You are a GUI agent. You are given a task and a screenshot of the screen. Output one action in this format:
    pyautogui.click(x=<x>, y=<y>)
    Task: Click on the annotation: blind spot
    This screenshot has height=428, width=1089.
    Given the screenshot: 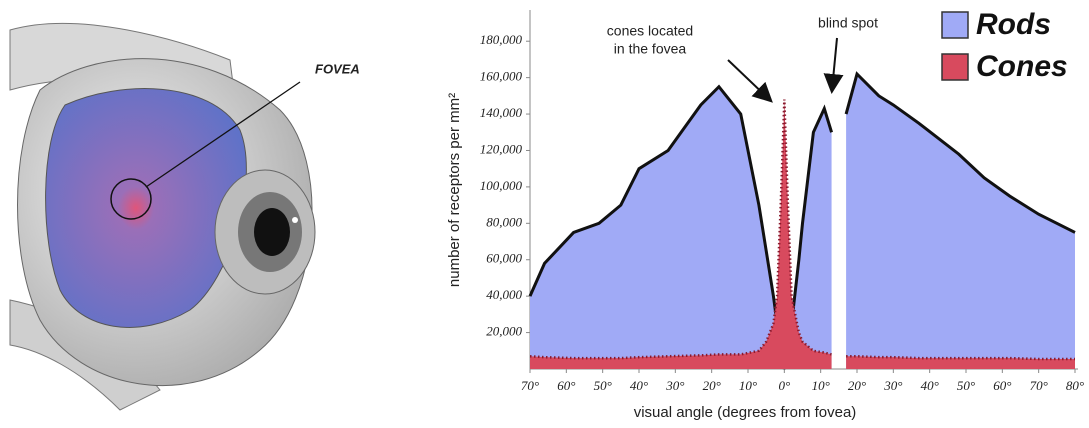 What is the action you would take?
    pyautogui.click(x=848, y=23)
    